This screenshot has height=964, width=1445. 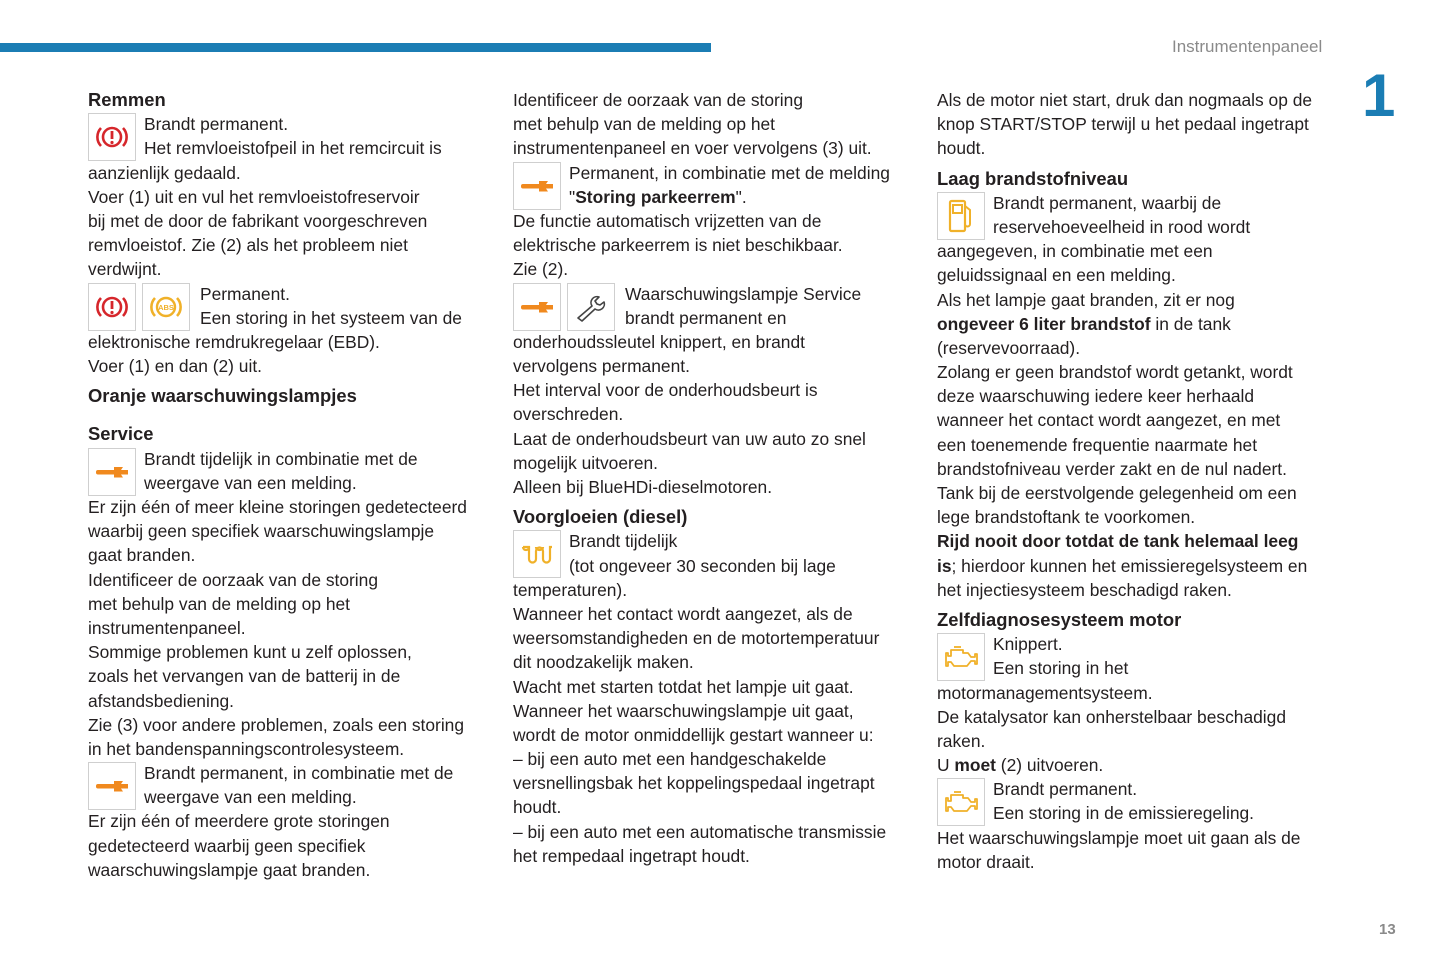 I want to click on text-run: ", so click(x=572, y=196).